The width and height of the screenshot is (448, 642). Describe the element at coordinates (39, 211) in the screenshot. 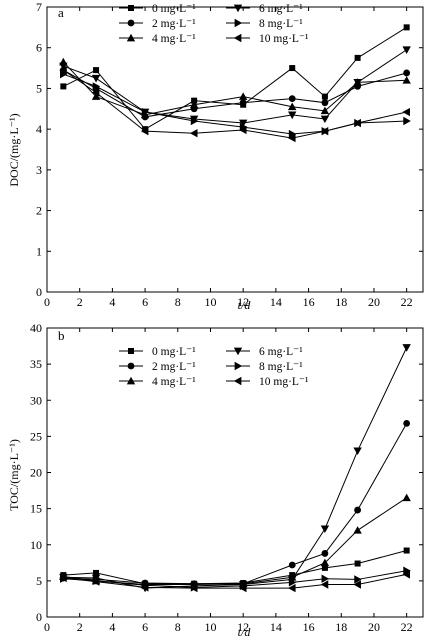

I see `panel-a-y-tick-label: 2` at that location.